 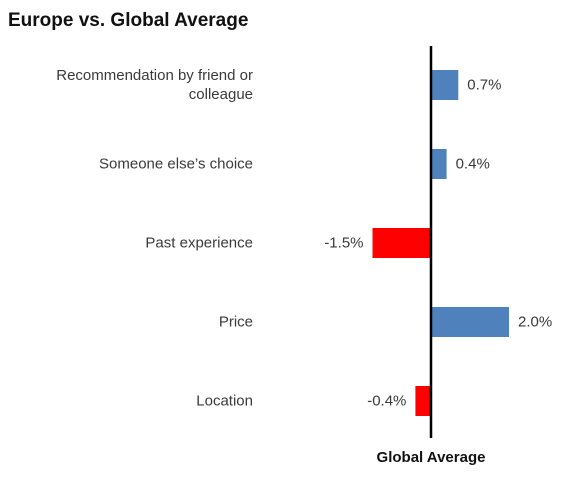 I want to click on category-label-line: Location, so click(x=224, y=401).